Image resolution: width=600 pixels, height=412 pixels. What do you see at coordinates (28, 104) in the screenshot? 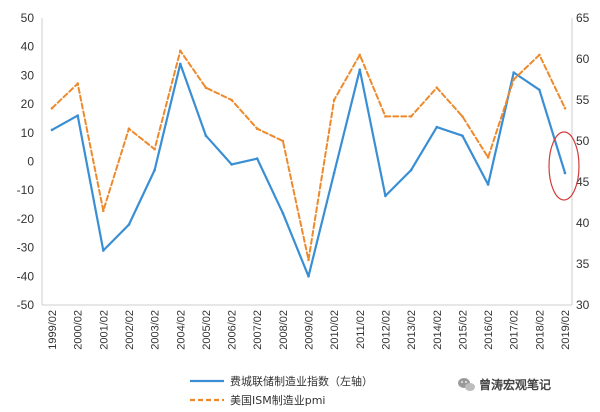
I see `left-y-tick-label: 20` at bounding box center [28, 104].